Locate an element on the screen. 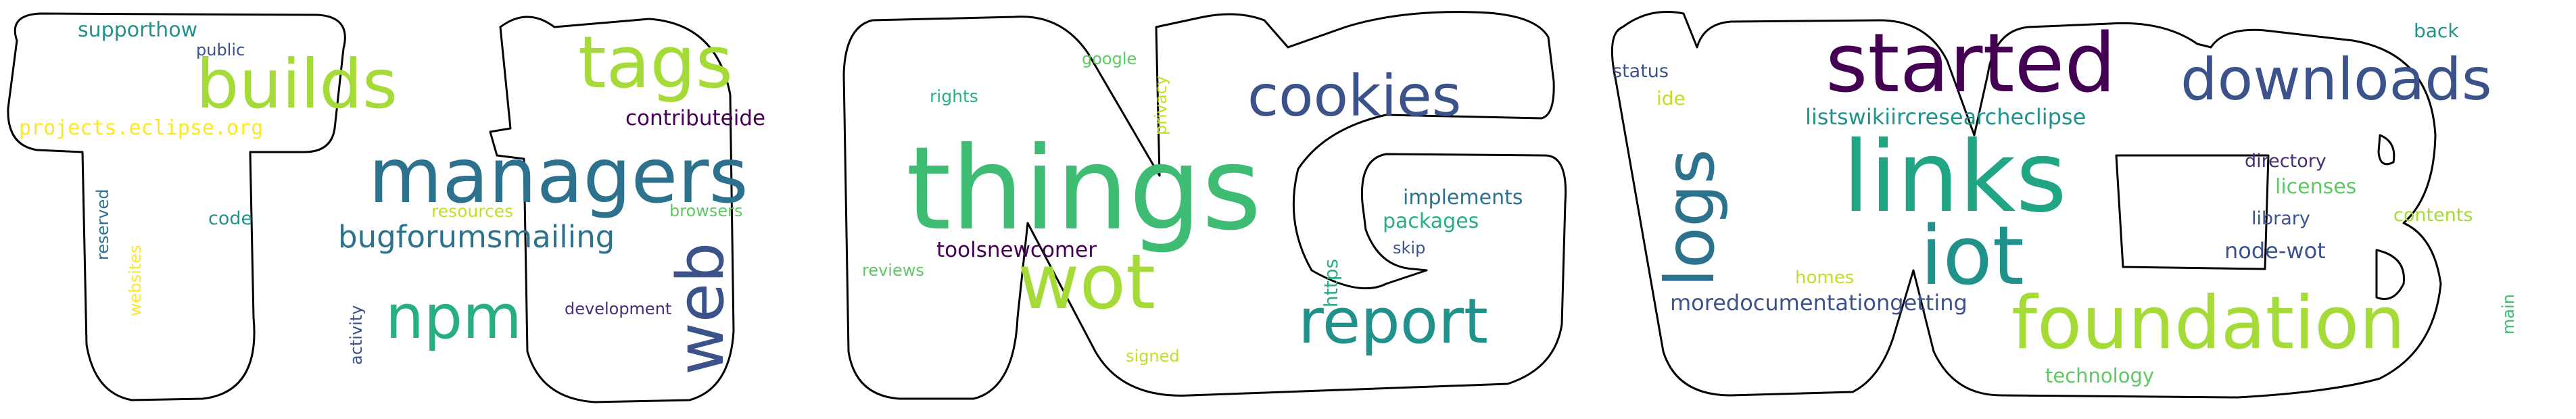  letter-t-outline is located at coordinates (176, 206).